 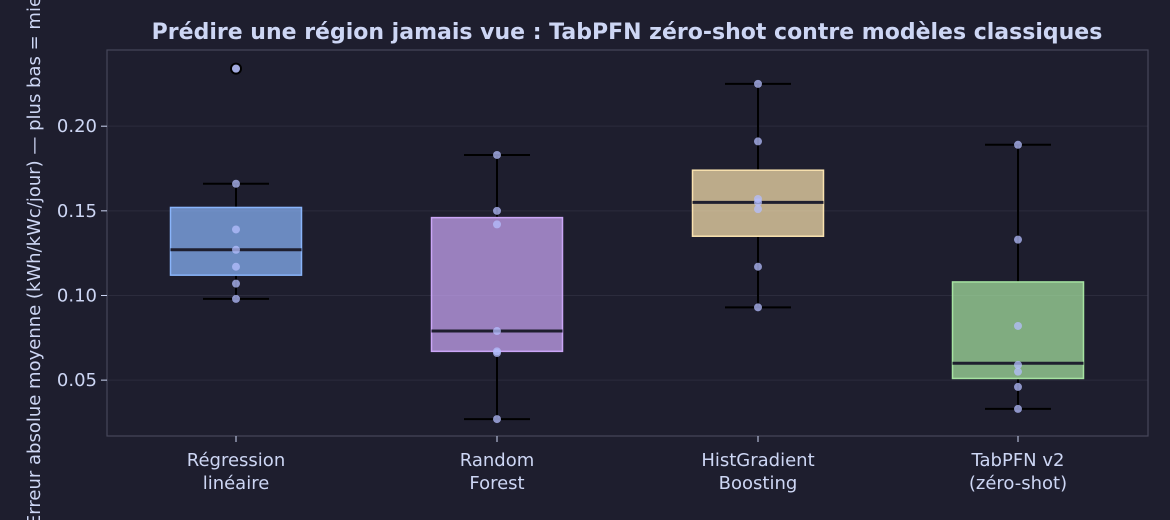 What do you see at coordinates (236, 460) in the screenshot?
I see `x-tick-label: Régression` at bounding box center [236, 460].